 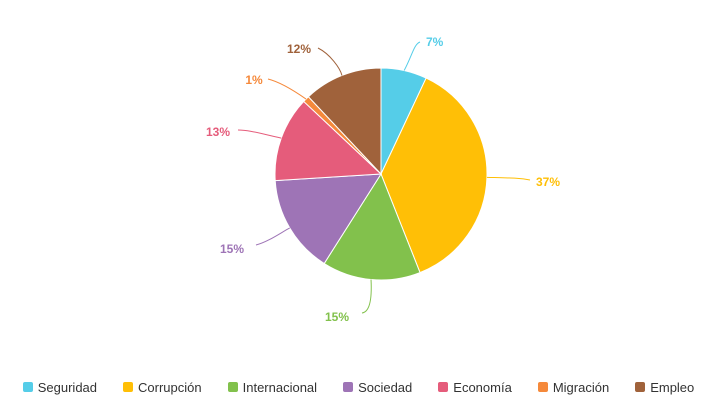 I want to click on legend-item-empleo: Empleo, so click(x=664, y=387).